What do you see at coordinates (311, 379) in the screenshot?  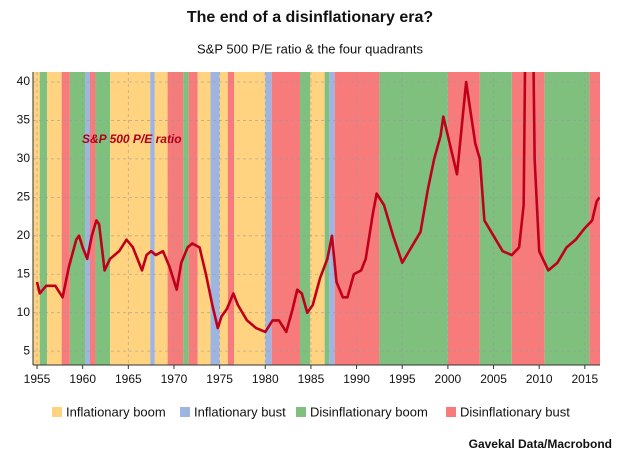 I see `x-tick-label: 1985` at bounding box center [311, 379].